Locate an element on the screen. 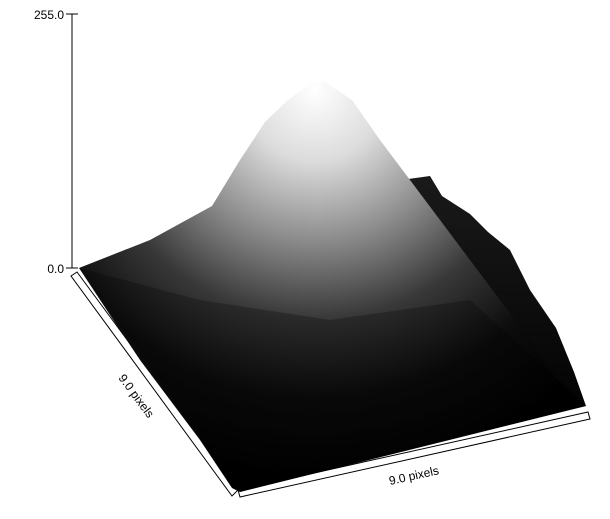 This screenshot has height=519, width=610. x-axis-title: 9.0 pixels is located at coordinates (414, 475).